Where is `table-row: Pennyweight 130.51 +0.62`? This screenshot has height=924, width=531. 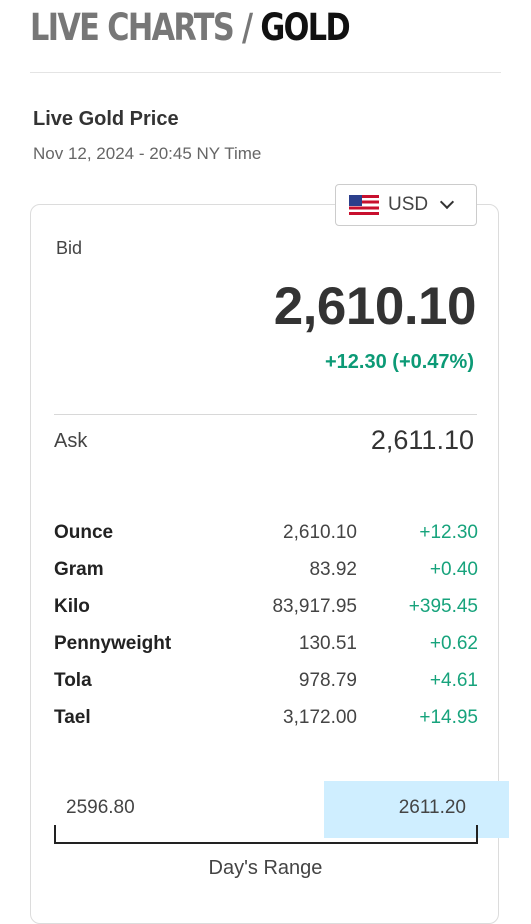
table-row: Pennyweight 130.51 +0.62 is located at coordinates (266, 647).